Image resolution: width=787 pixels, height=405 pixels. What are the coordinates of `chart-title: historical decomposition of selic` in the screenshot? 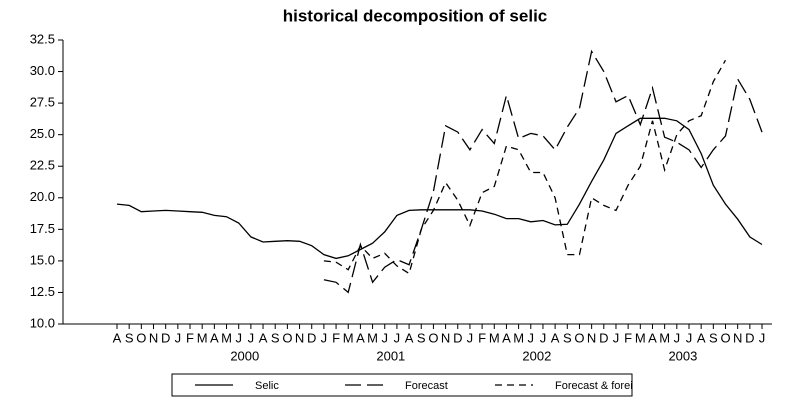 It's located at (415, 15).